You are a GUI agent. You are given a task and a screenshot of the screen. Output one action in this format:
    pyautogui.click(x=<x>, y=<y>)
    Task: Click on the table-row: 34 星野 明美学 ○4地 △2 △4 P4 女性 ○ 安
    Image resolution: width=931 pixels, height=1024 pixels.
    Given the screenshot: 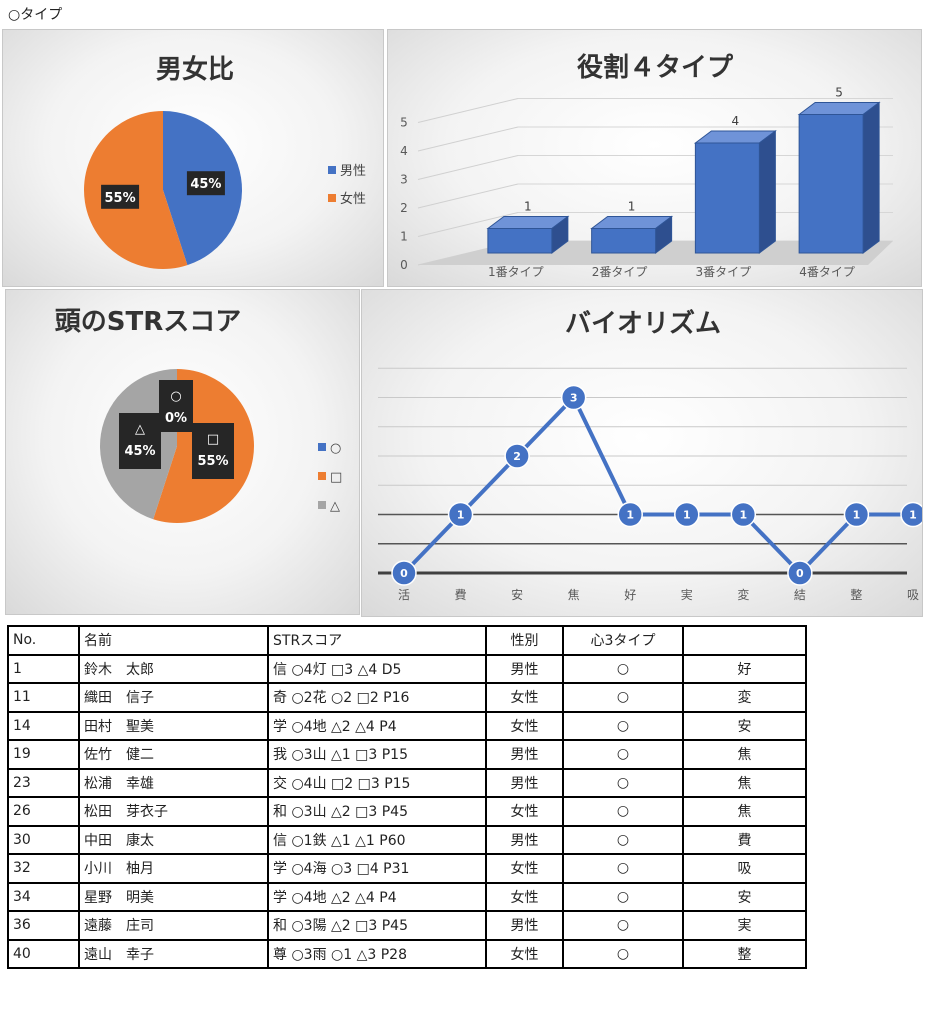 What is the action you would take?
    pyautogui.click(x=407, y=896)
    